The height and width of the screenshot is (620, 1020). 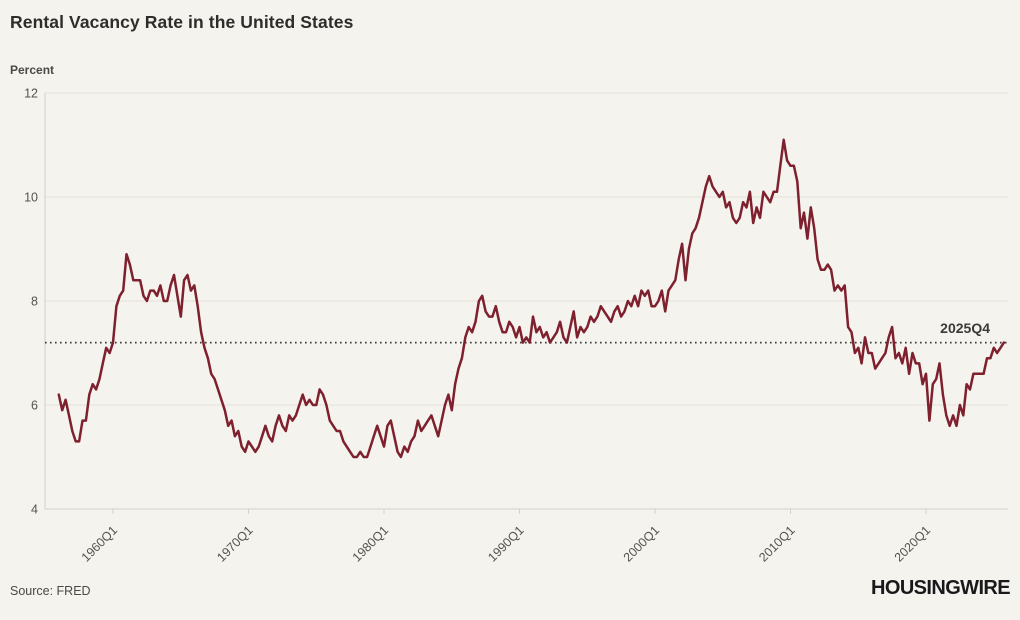 What do you see at coordinates (234, 543) in the screenshot?
I see `x-tick-label: 1970Q1` at bounding box center [234, 543].